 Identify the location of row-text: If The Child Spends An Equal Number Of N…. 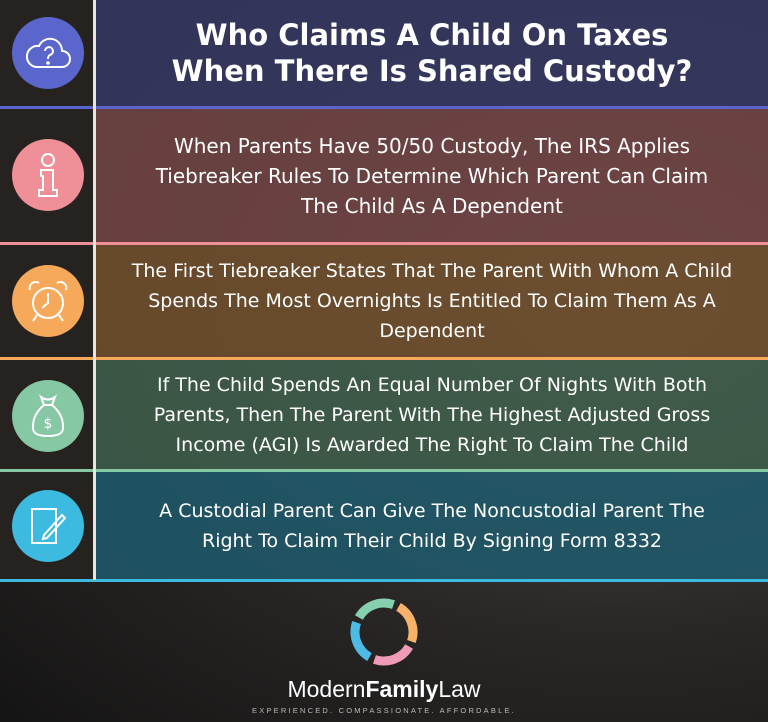
(432, 414).